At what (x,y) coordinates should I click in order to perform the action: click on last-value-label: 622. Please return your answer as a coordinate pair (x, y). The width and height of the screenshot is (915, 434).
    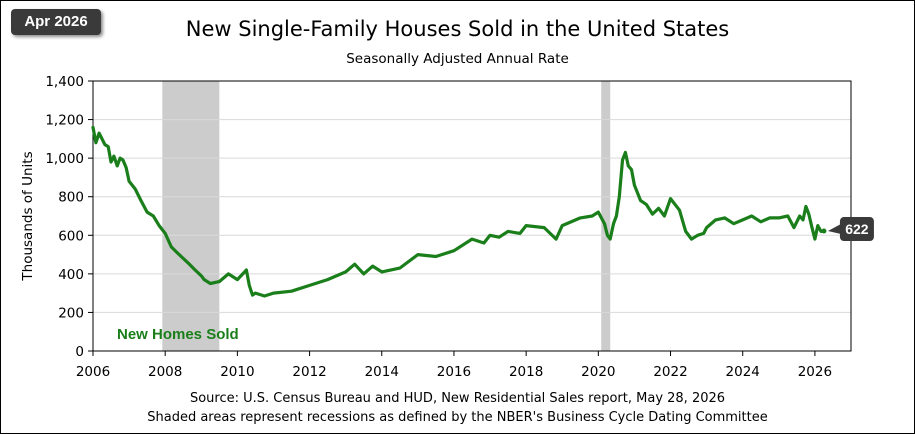
    Looking at the image, I should click on (857, 229).